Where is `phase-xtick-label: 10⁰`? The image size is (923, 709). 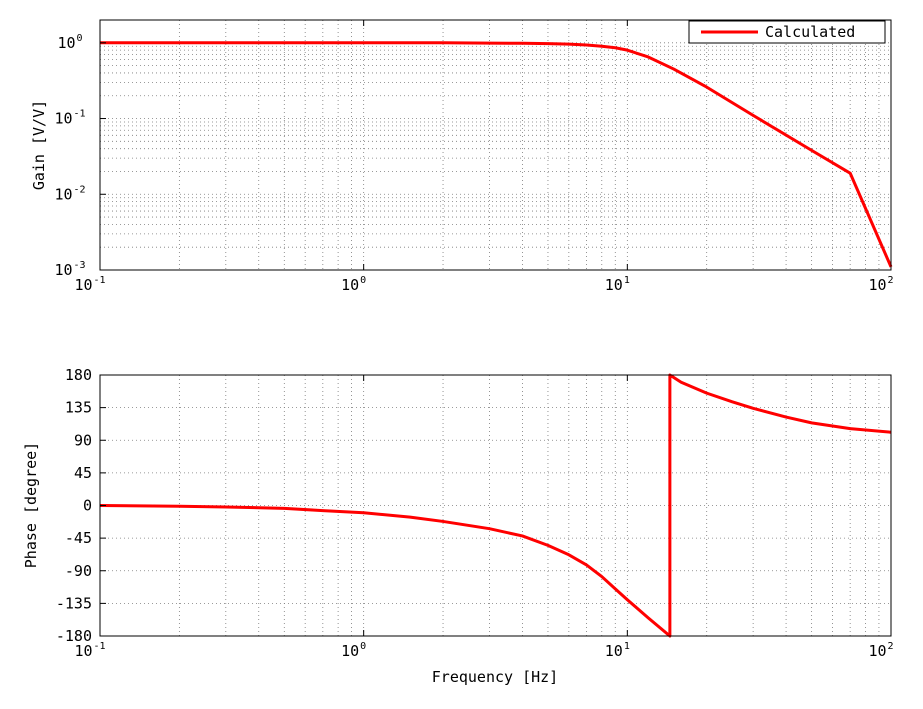 phase-xtick-label: 10⁰ is located at coordinates (353, 650).